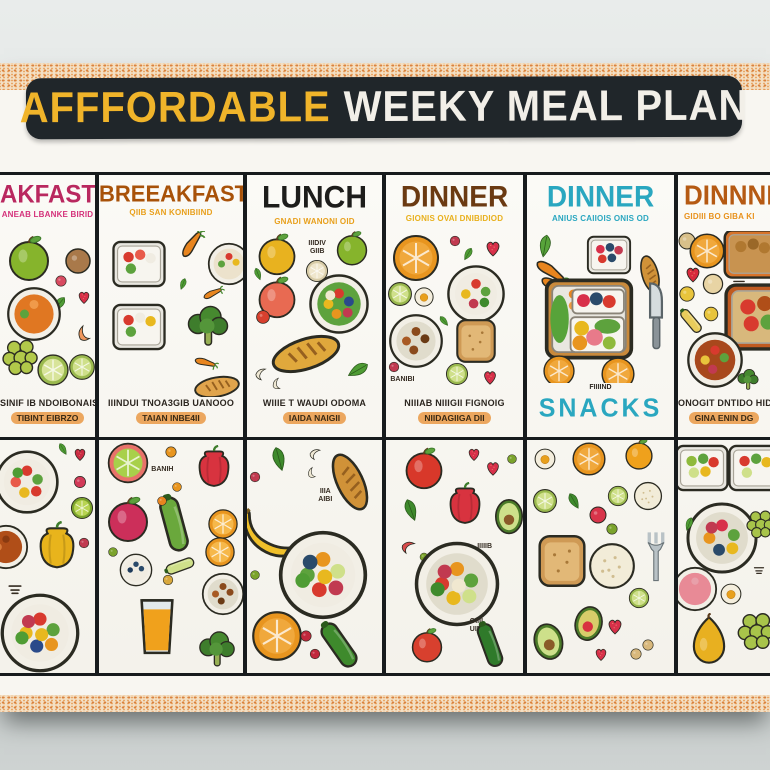  I want to click on blueberry-bowl-icon, so click(136, 570).